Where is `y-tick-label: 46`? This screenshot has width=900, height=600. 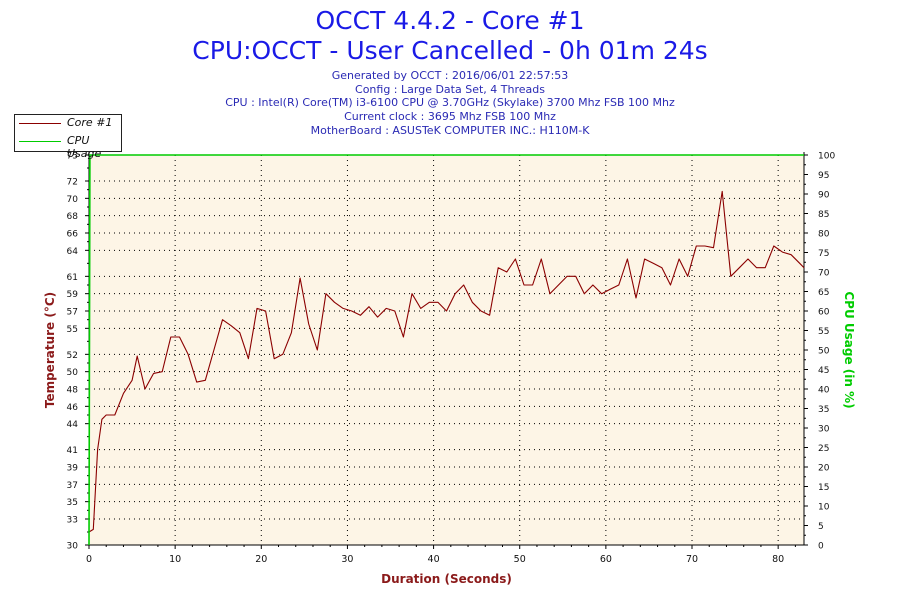 y-tick-label: 46 is located at coordinates (73, 408).